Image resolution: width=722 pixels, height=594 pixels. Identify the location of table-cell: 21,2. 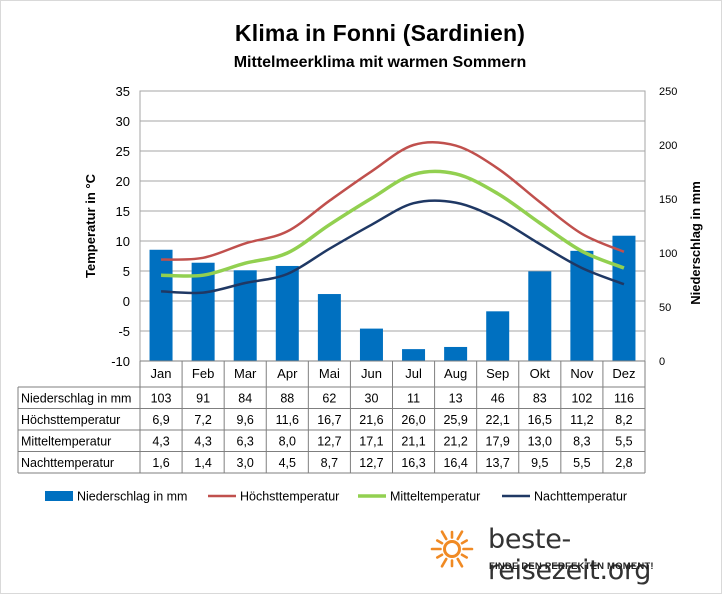
(455, 442).